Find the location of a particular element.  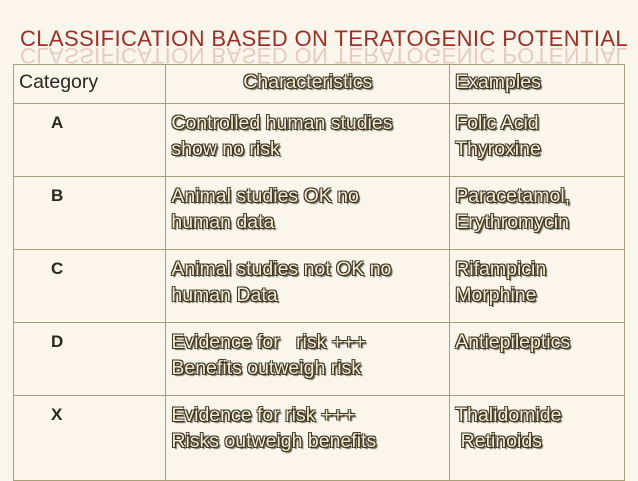

example-item: Paracetamol, is located at coordinates (513, 196).